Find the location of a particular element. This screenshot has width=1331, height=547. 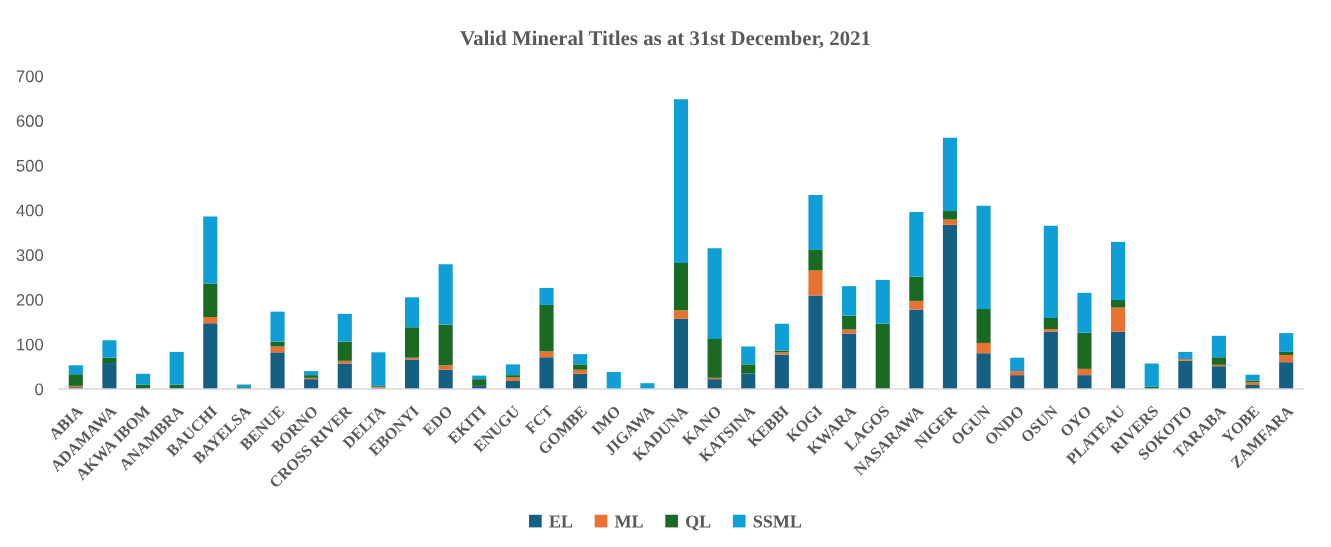

legend-label: QL is located at coordinates (698, 523).